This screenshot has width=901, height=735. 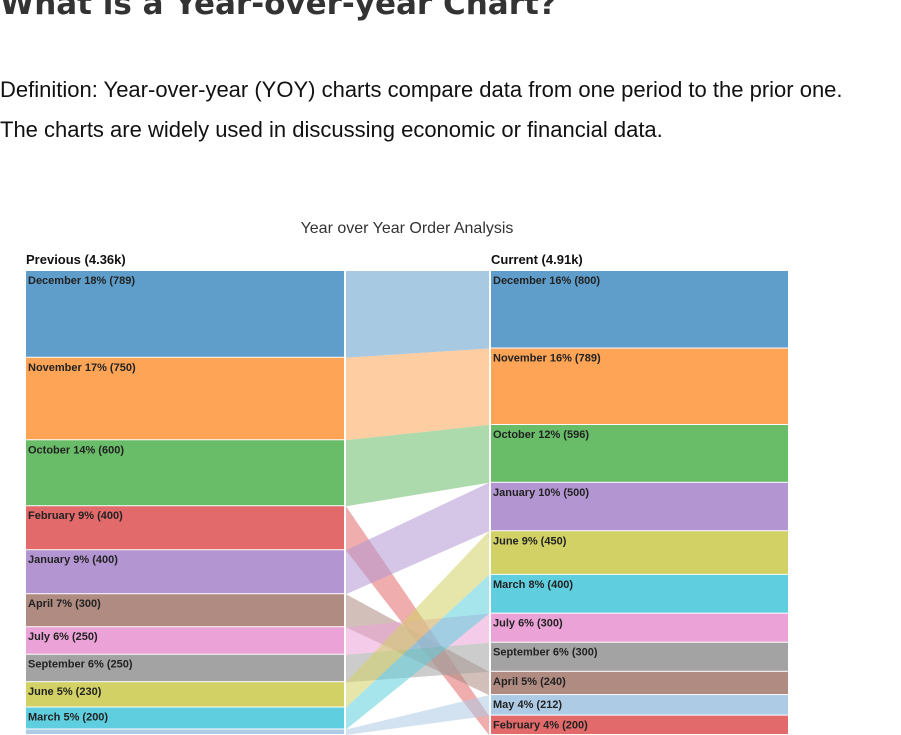 I want to click on previous-label-november: November 17% (750), so click(x=82, y=368).